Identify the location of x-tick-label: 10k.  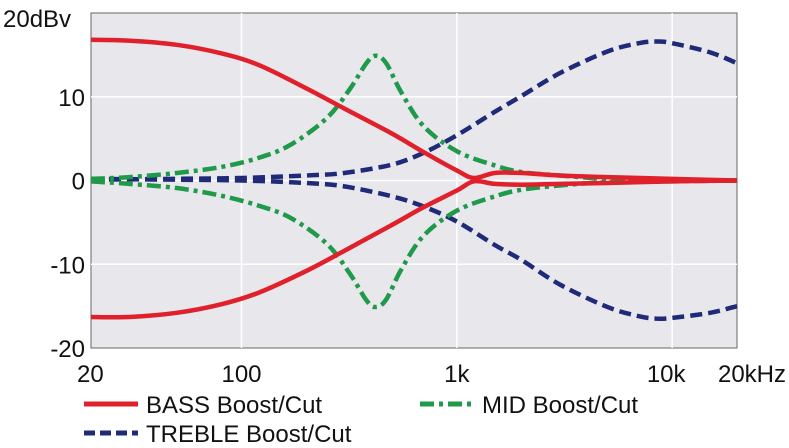
(667, 374).